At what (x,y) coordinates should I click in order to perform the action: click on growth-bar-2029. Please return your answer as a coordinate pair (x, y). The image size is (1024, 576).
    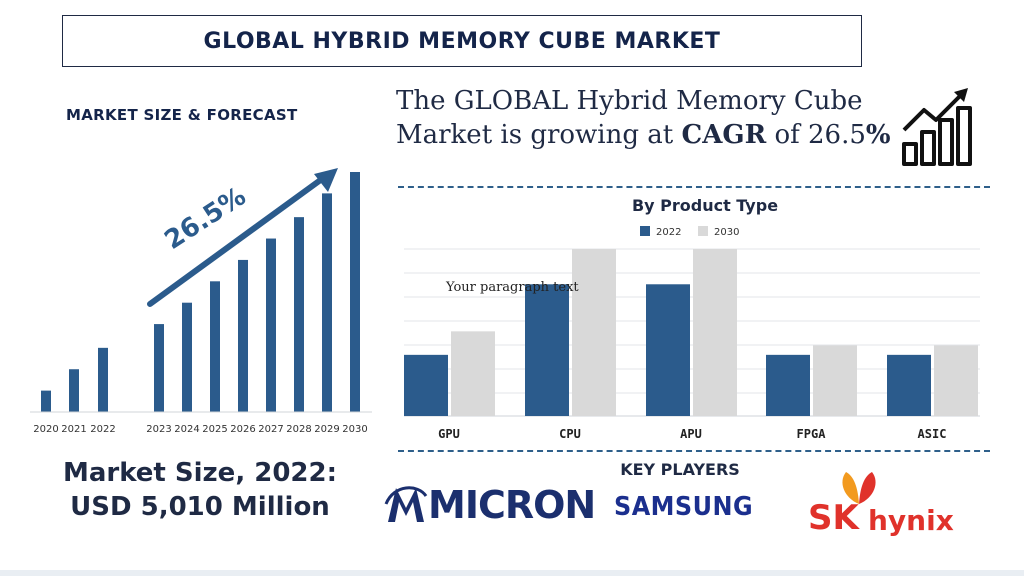
    Looking at the image, I should click on (327, 302).